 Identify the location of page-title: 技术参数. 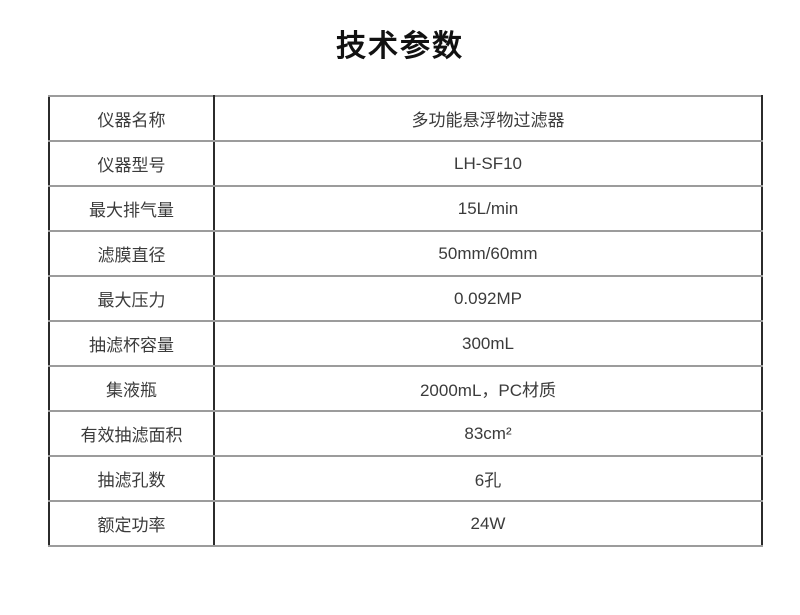
(400, 46).